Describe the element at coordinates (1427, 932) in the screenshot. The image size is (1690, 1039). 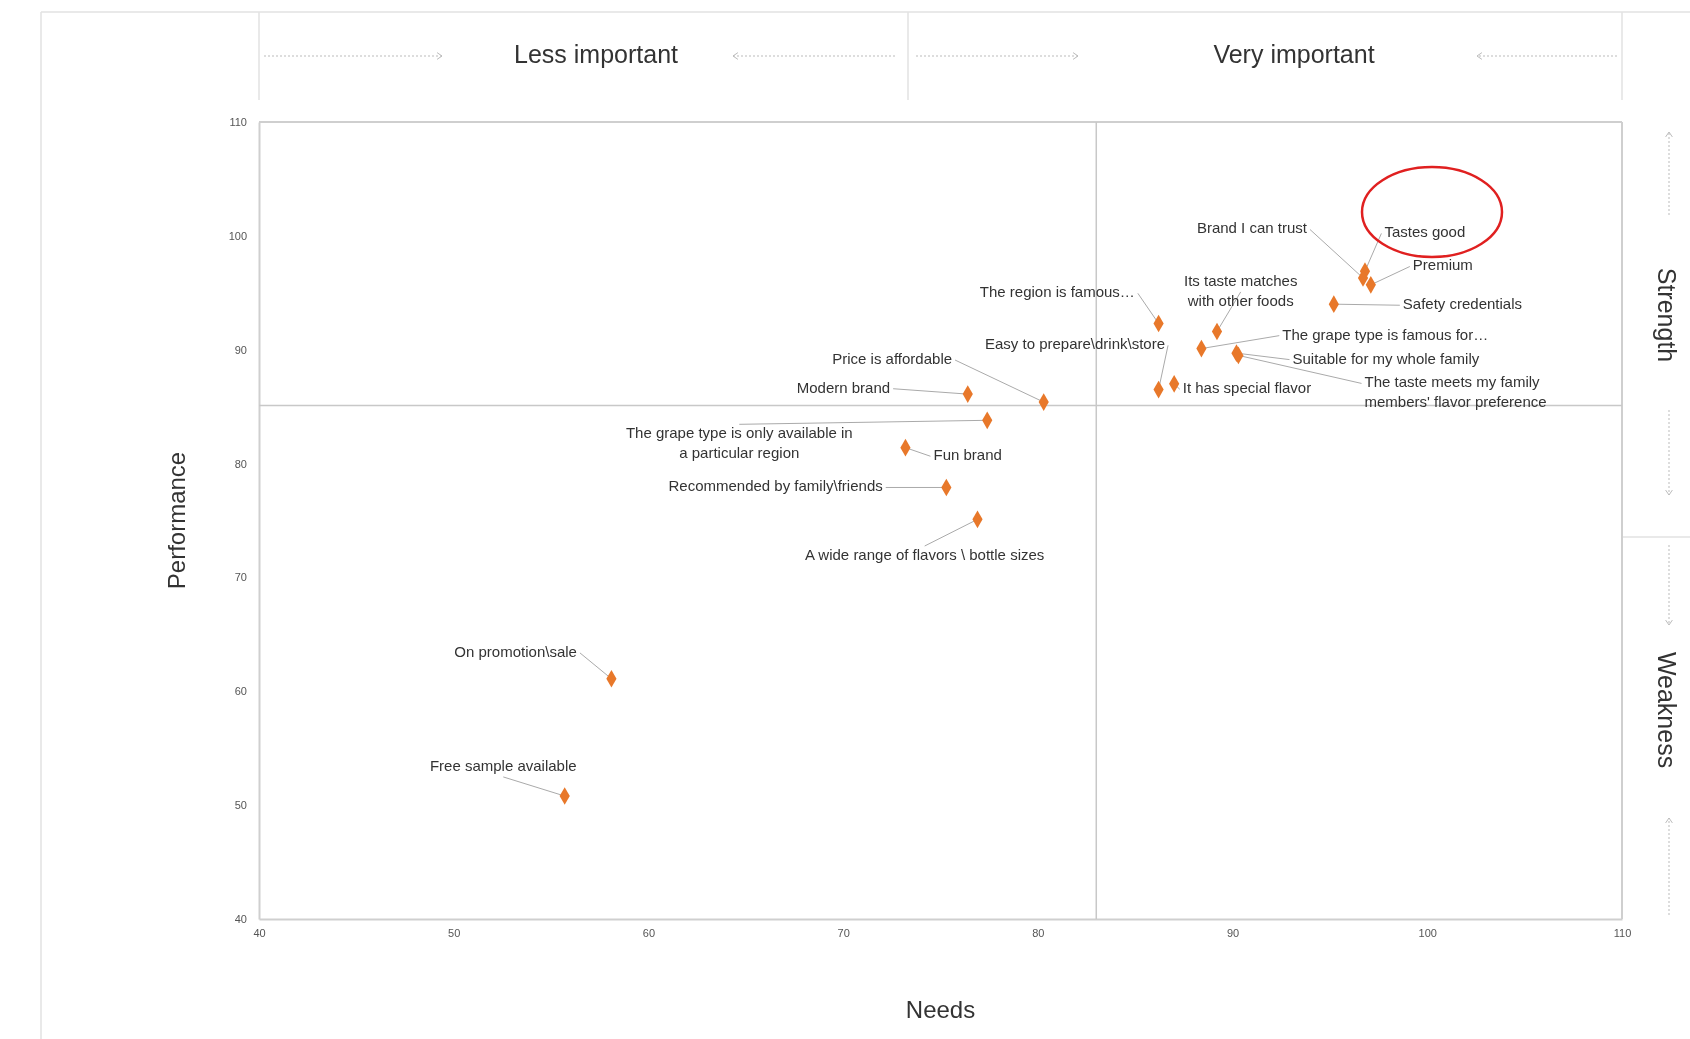
I see `x-tick-label: 100` at that location.